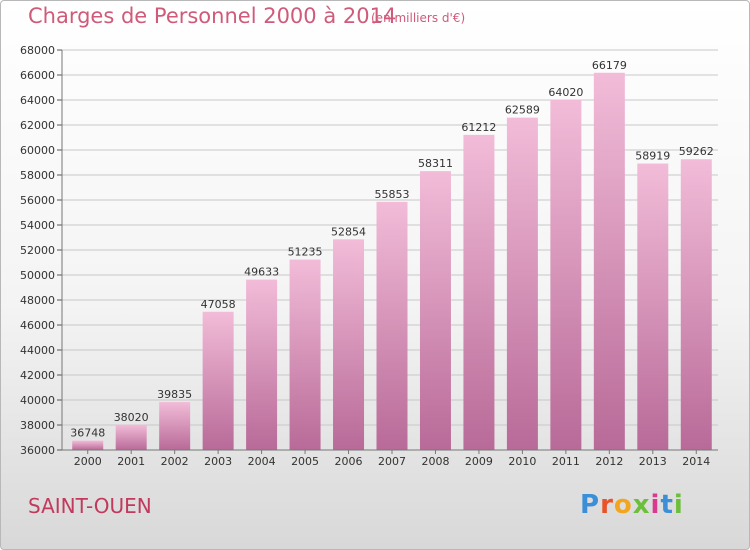 The width and height of the screenshot is (750, 550). What do you see at coordinates (88, 445) in the screenshot?
I see `bar-2000` at bounding box center [88, 445].